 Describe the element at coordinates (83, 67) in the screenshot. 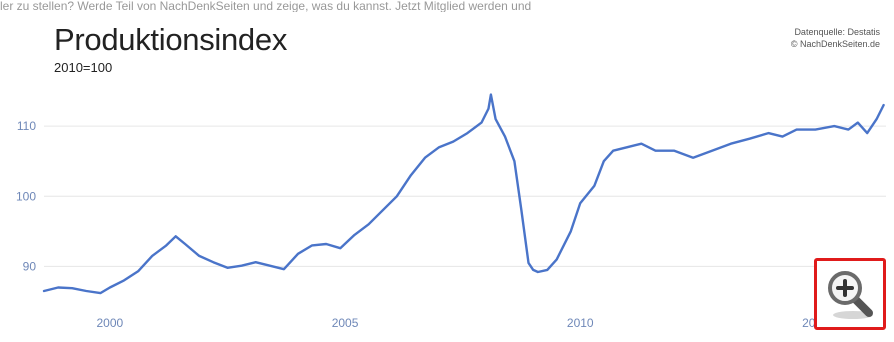

I see `chart-subtitle: 2010=100` at that location.